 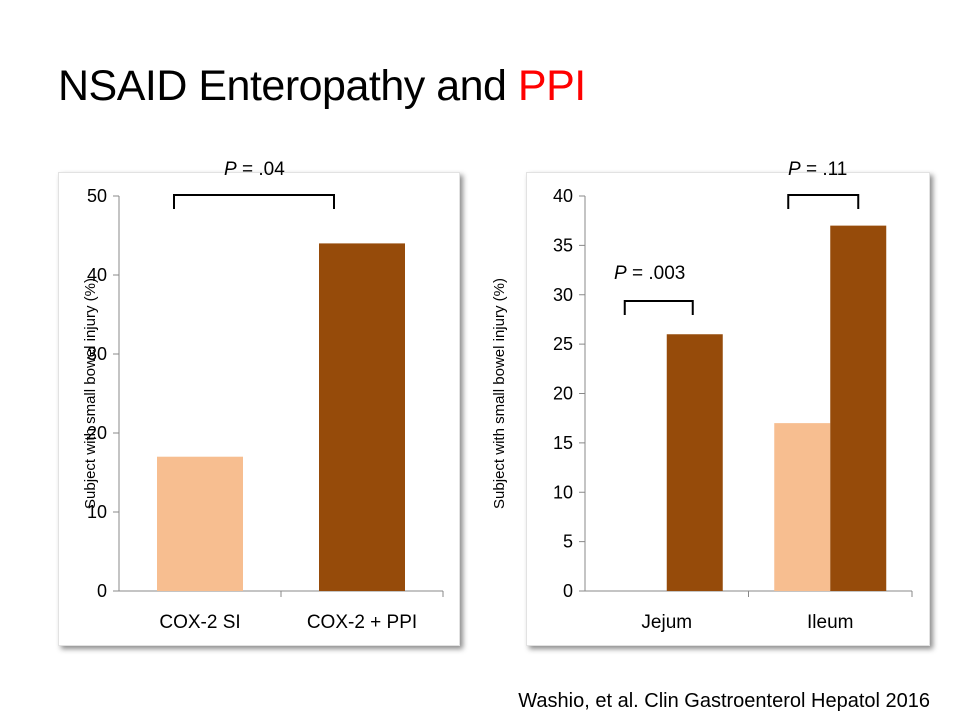 I want to click on x-tick-label: Jejum, so click(x=666, y=622).